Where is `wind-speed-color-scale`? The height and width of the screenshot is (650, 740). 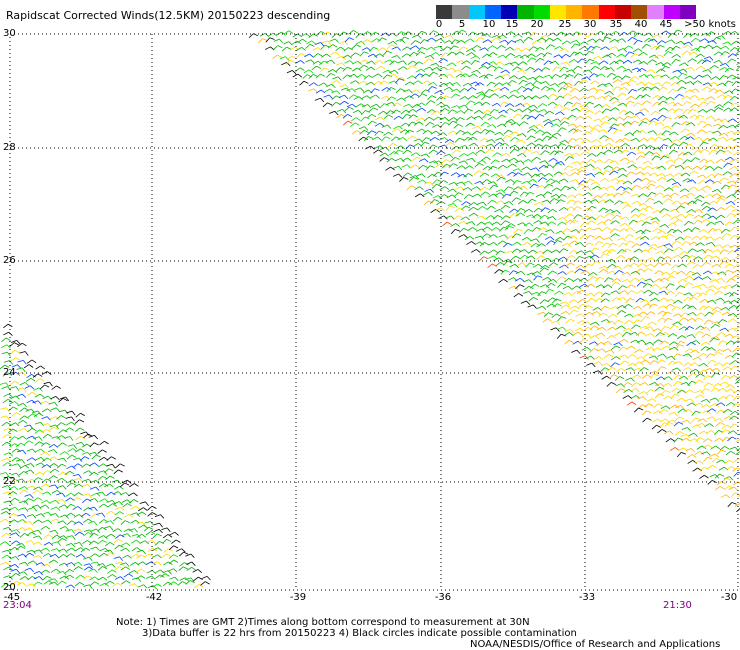 wind-speed-color-scale is located at coordinates (566, 12).